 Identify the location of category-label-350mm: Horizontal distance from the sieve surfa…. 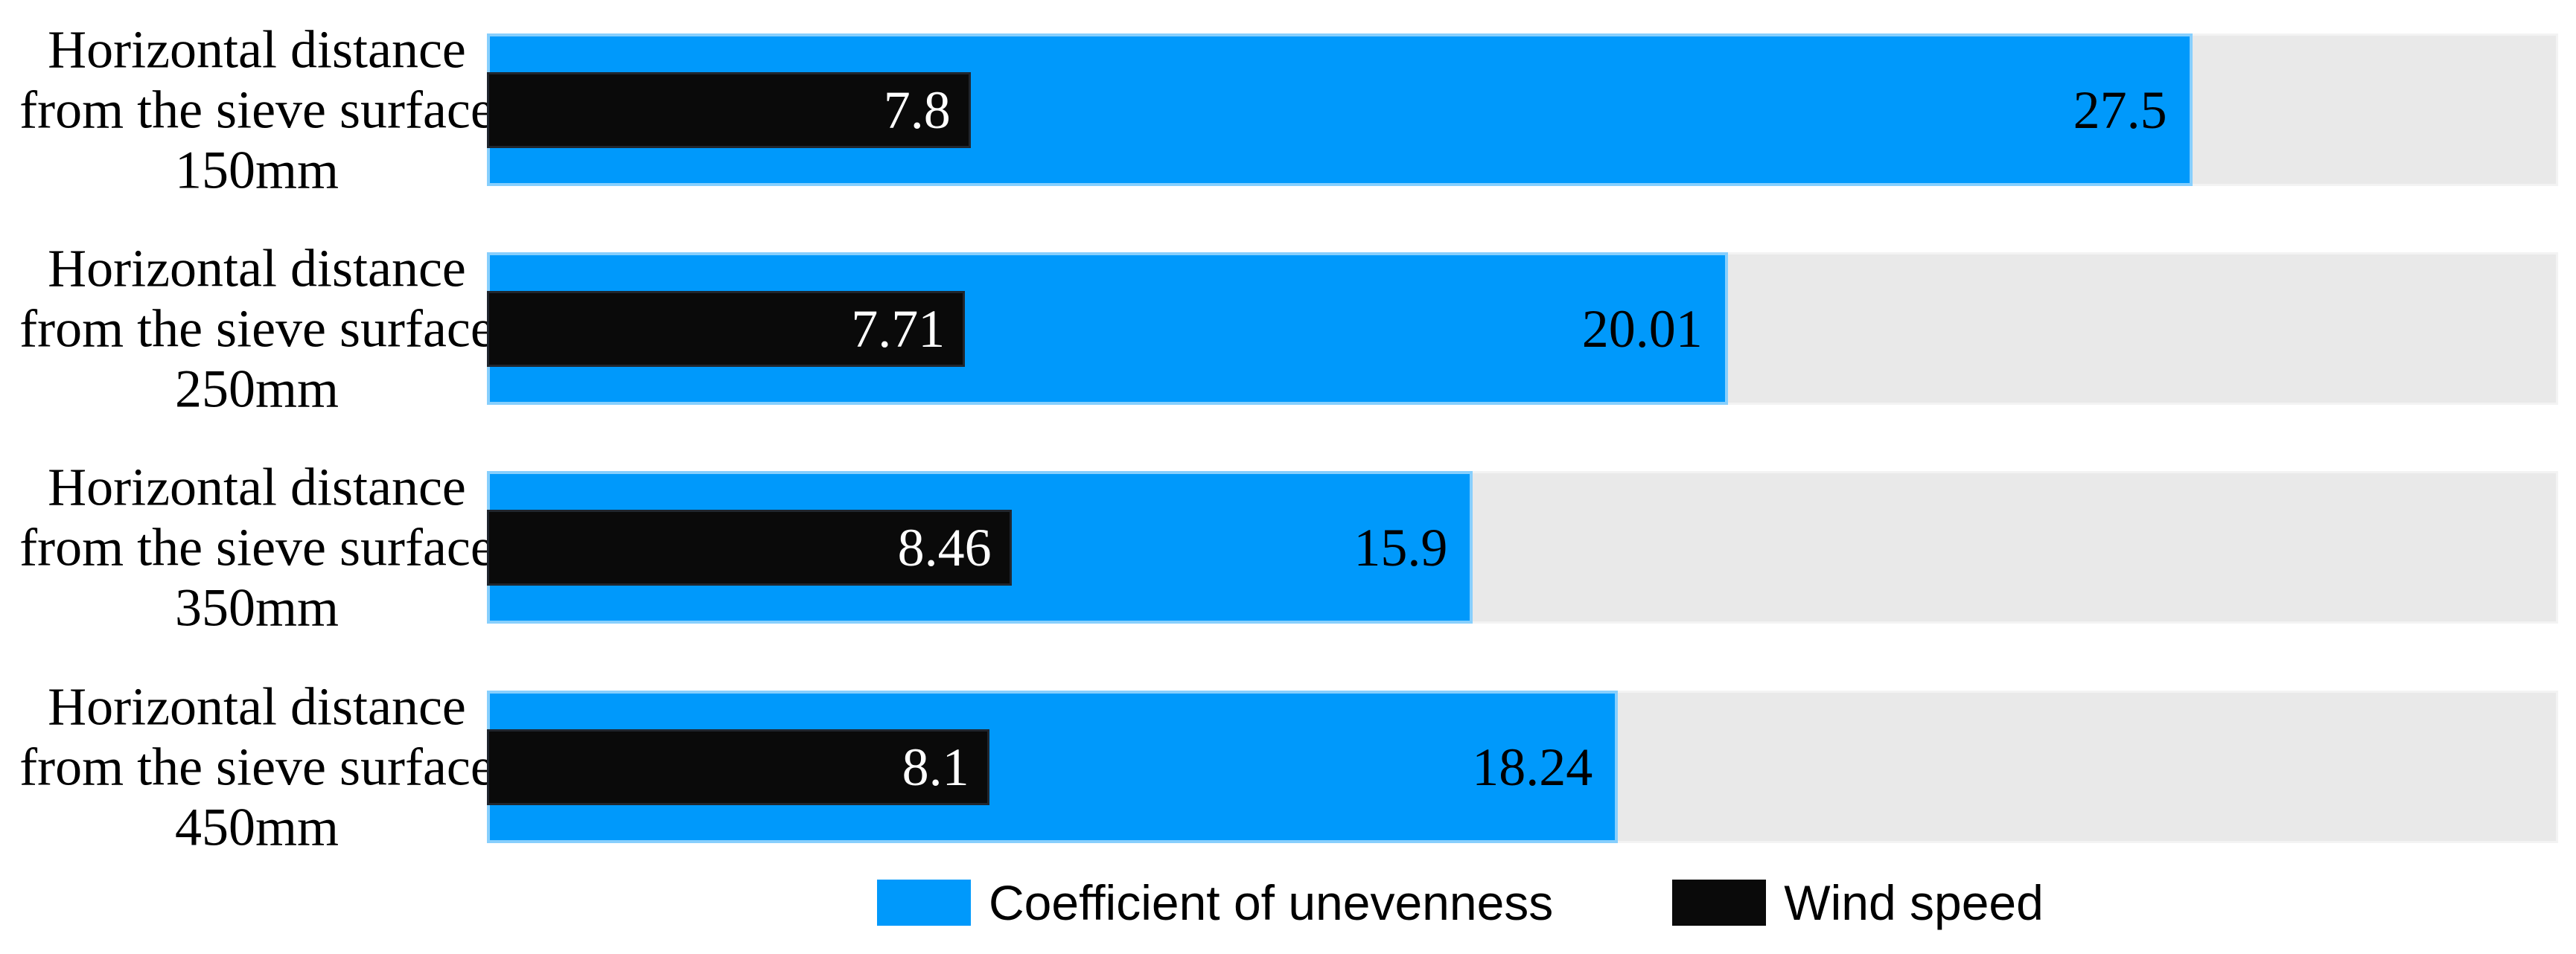
(256, 547).